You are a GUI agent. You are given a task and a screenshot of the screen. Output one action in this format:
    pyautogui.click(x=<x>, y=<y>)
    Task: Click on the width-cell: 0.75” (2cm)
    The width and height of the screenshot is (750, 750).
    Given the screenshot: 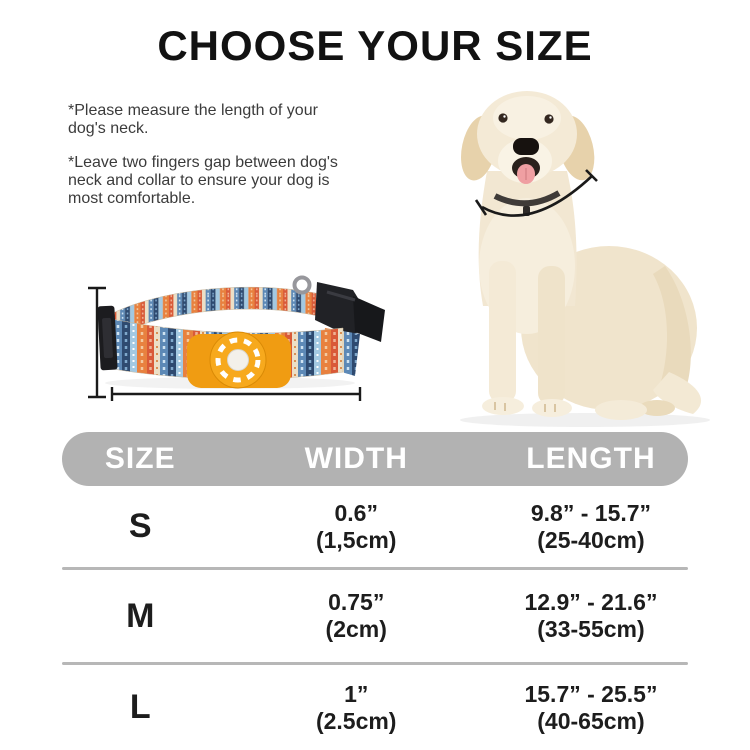 What is the action you would take?
    pyautogui.click(x=356, y=616)
    